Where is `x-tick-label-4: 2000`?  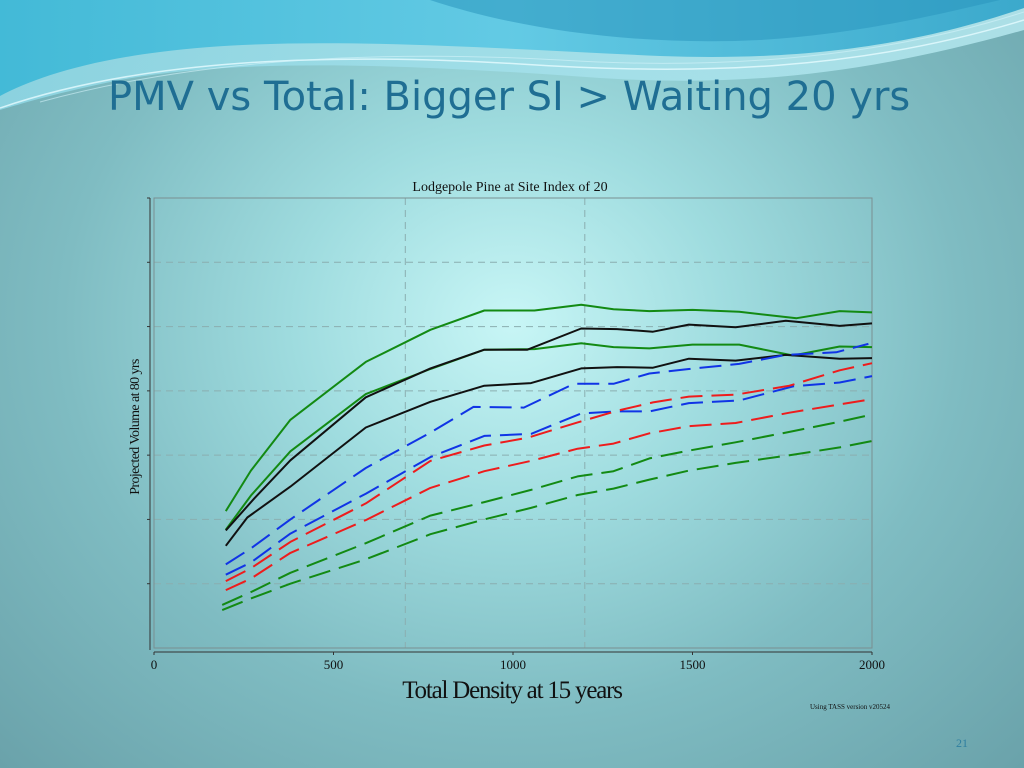 x-tick-label-4: 2000 is located at coordinates (872, 664).